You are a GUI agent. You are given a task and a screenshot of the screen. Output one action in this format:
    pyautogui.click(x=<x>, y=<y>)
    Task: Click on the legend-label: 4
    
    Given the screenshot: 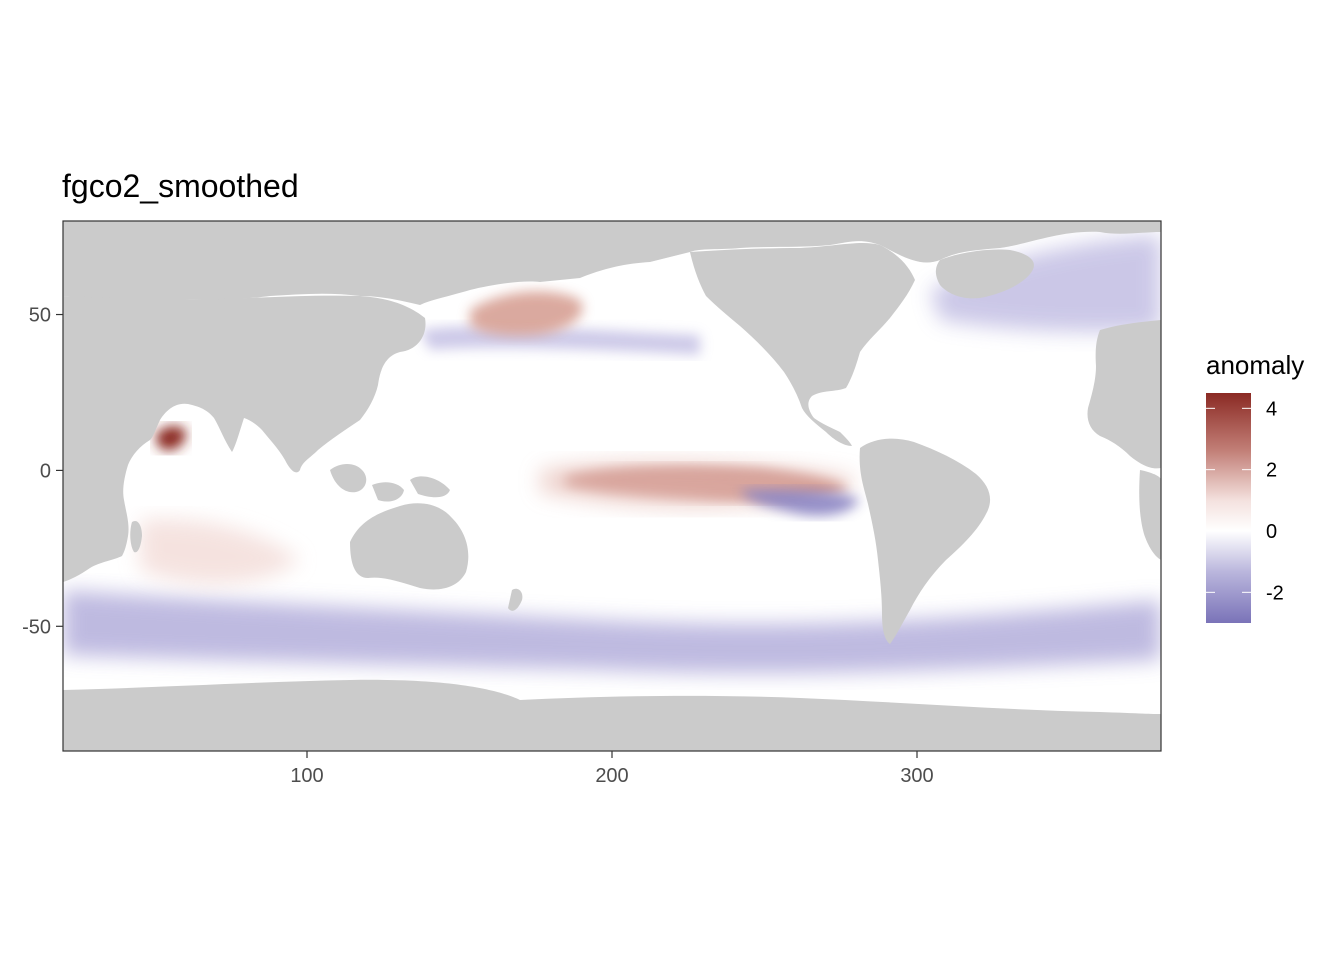 What is the action you would take?
    pyautogui.click(x=1271, y=409)
    